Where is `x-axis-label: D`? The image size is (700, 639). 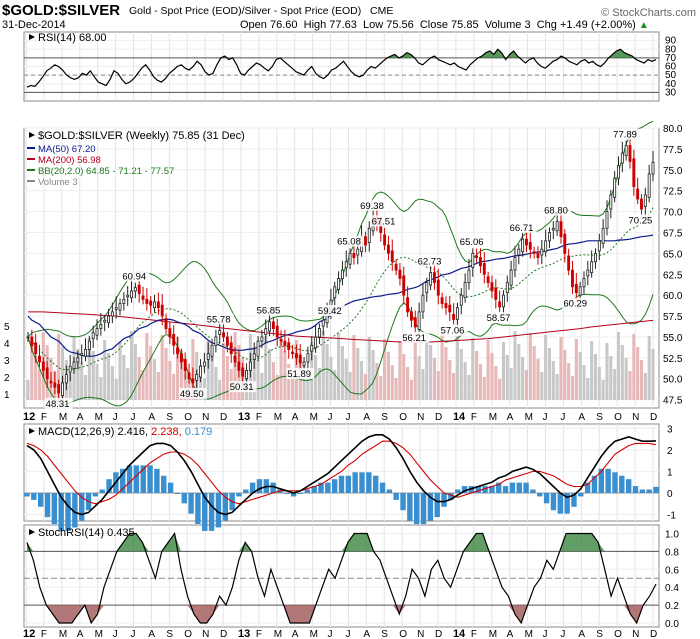
x-axis-label: D is located at coordinates (438, 634).